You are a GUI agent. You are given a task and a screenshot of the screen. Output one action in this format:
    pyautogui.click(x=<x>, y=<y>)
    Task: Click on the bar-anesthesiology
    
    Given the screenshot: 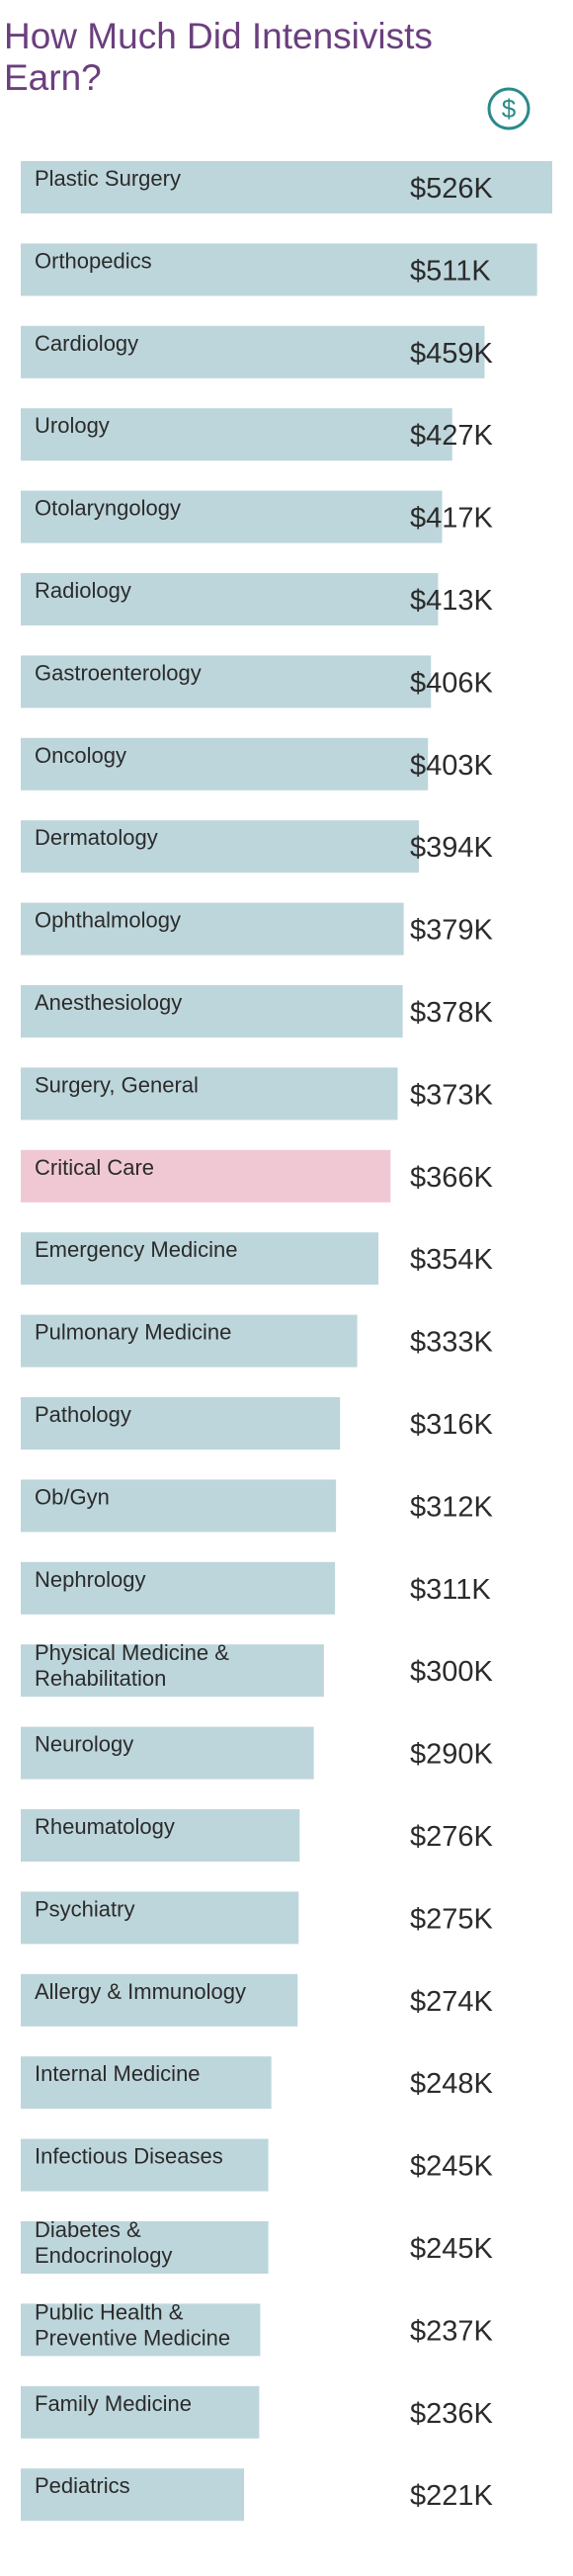 What is the action you would take?
    pyautogui.click(x=212, y=1011)
    